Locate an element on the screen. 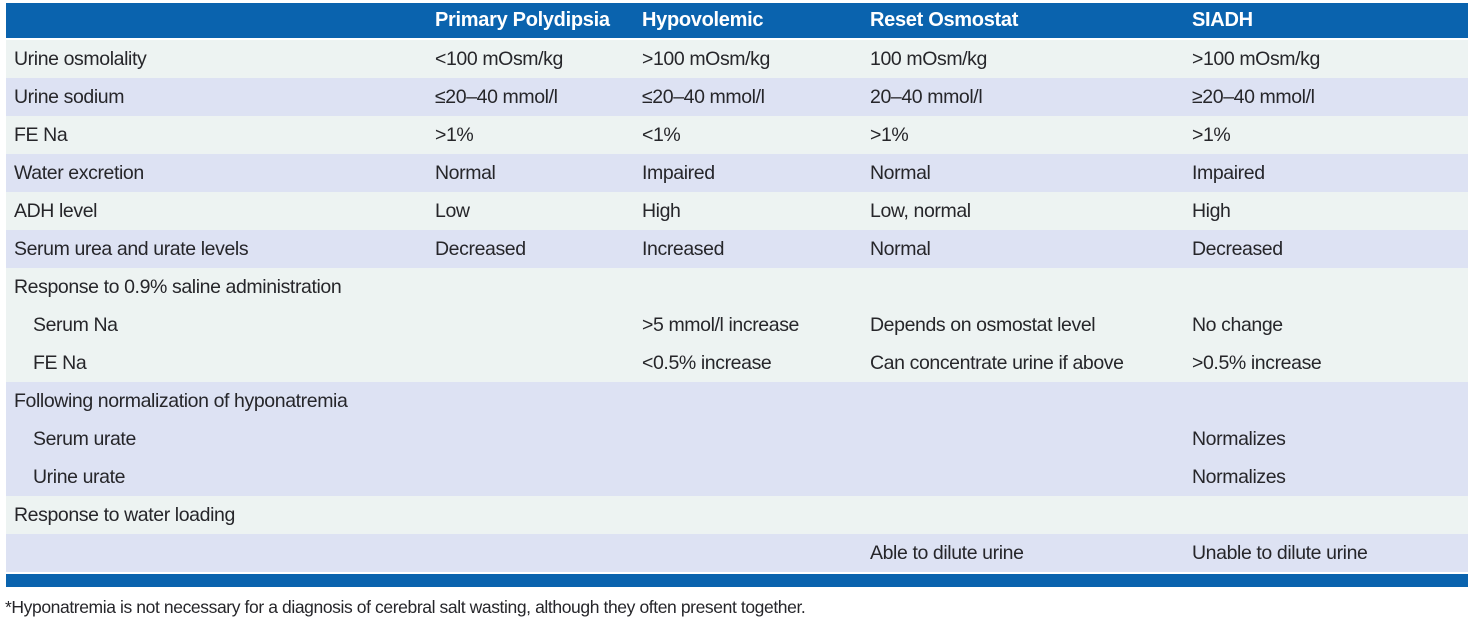 Image resolution: width=1474 pixels, height=626 pixels. row-value: 100 mOsm/kg is located at coordinates (928, 58).